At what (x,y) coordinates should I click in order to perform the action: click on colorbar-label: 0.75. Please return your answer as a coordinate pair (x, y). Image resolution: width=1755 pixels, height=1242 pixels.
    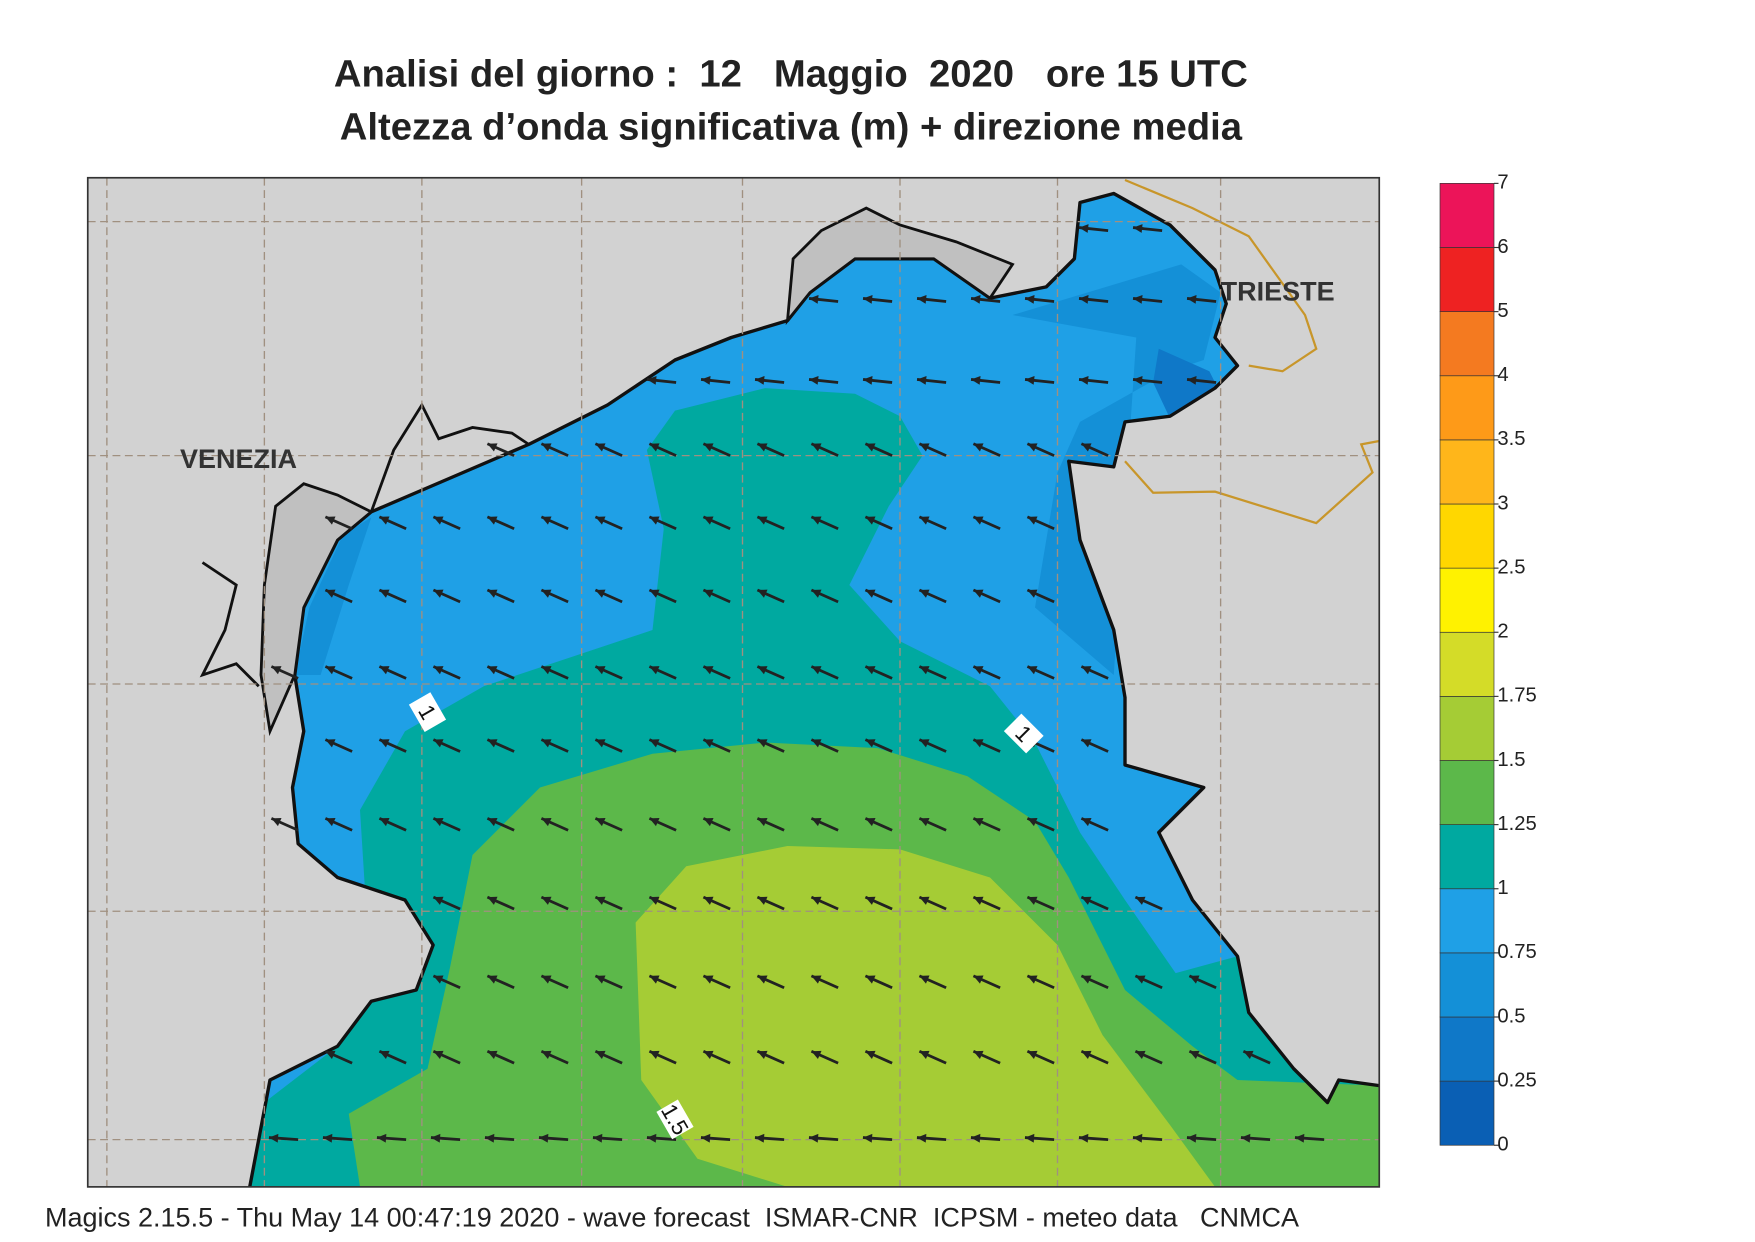
    Looking at the image, I should click on (1516, 952).